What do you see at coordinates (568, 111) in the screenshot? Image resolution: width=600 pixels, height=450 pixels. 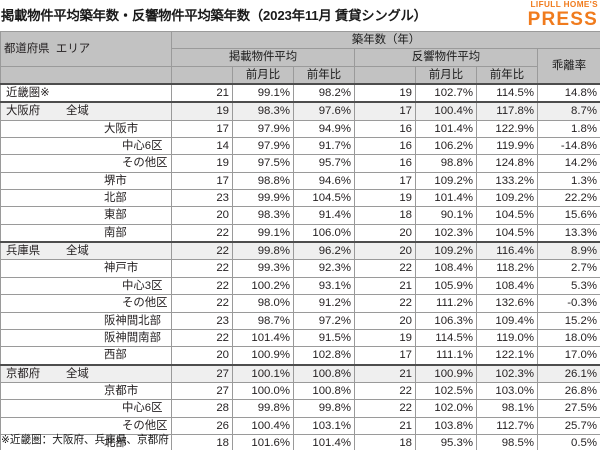 I see `cell-kairiritsu: 8.7%` at bounding box center [568, 111].